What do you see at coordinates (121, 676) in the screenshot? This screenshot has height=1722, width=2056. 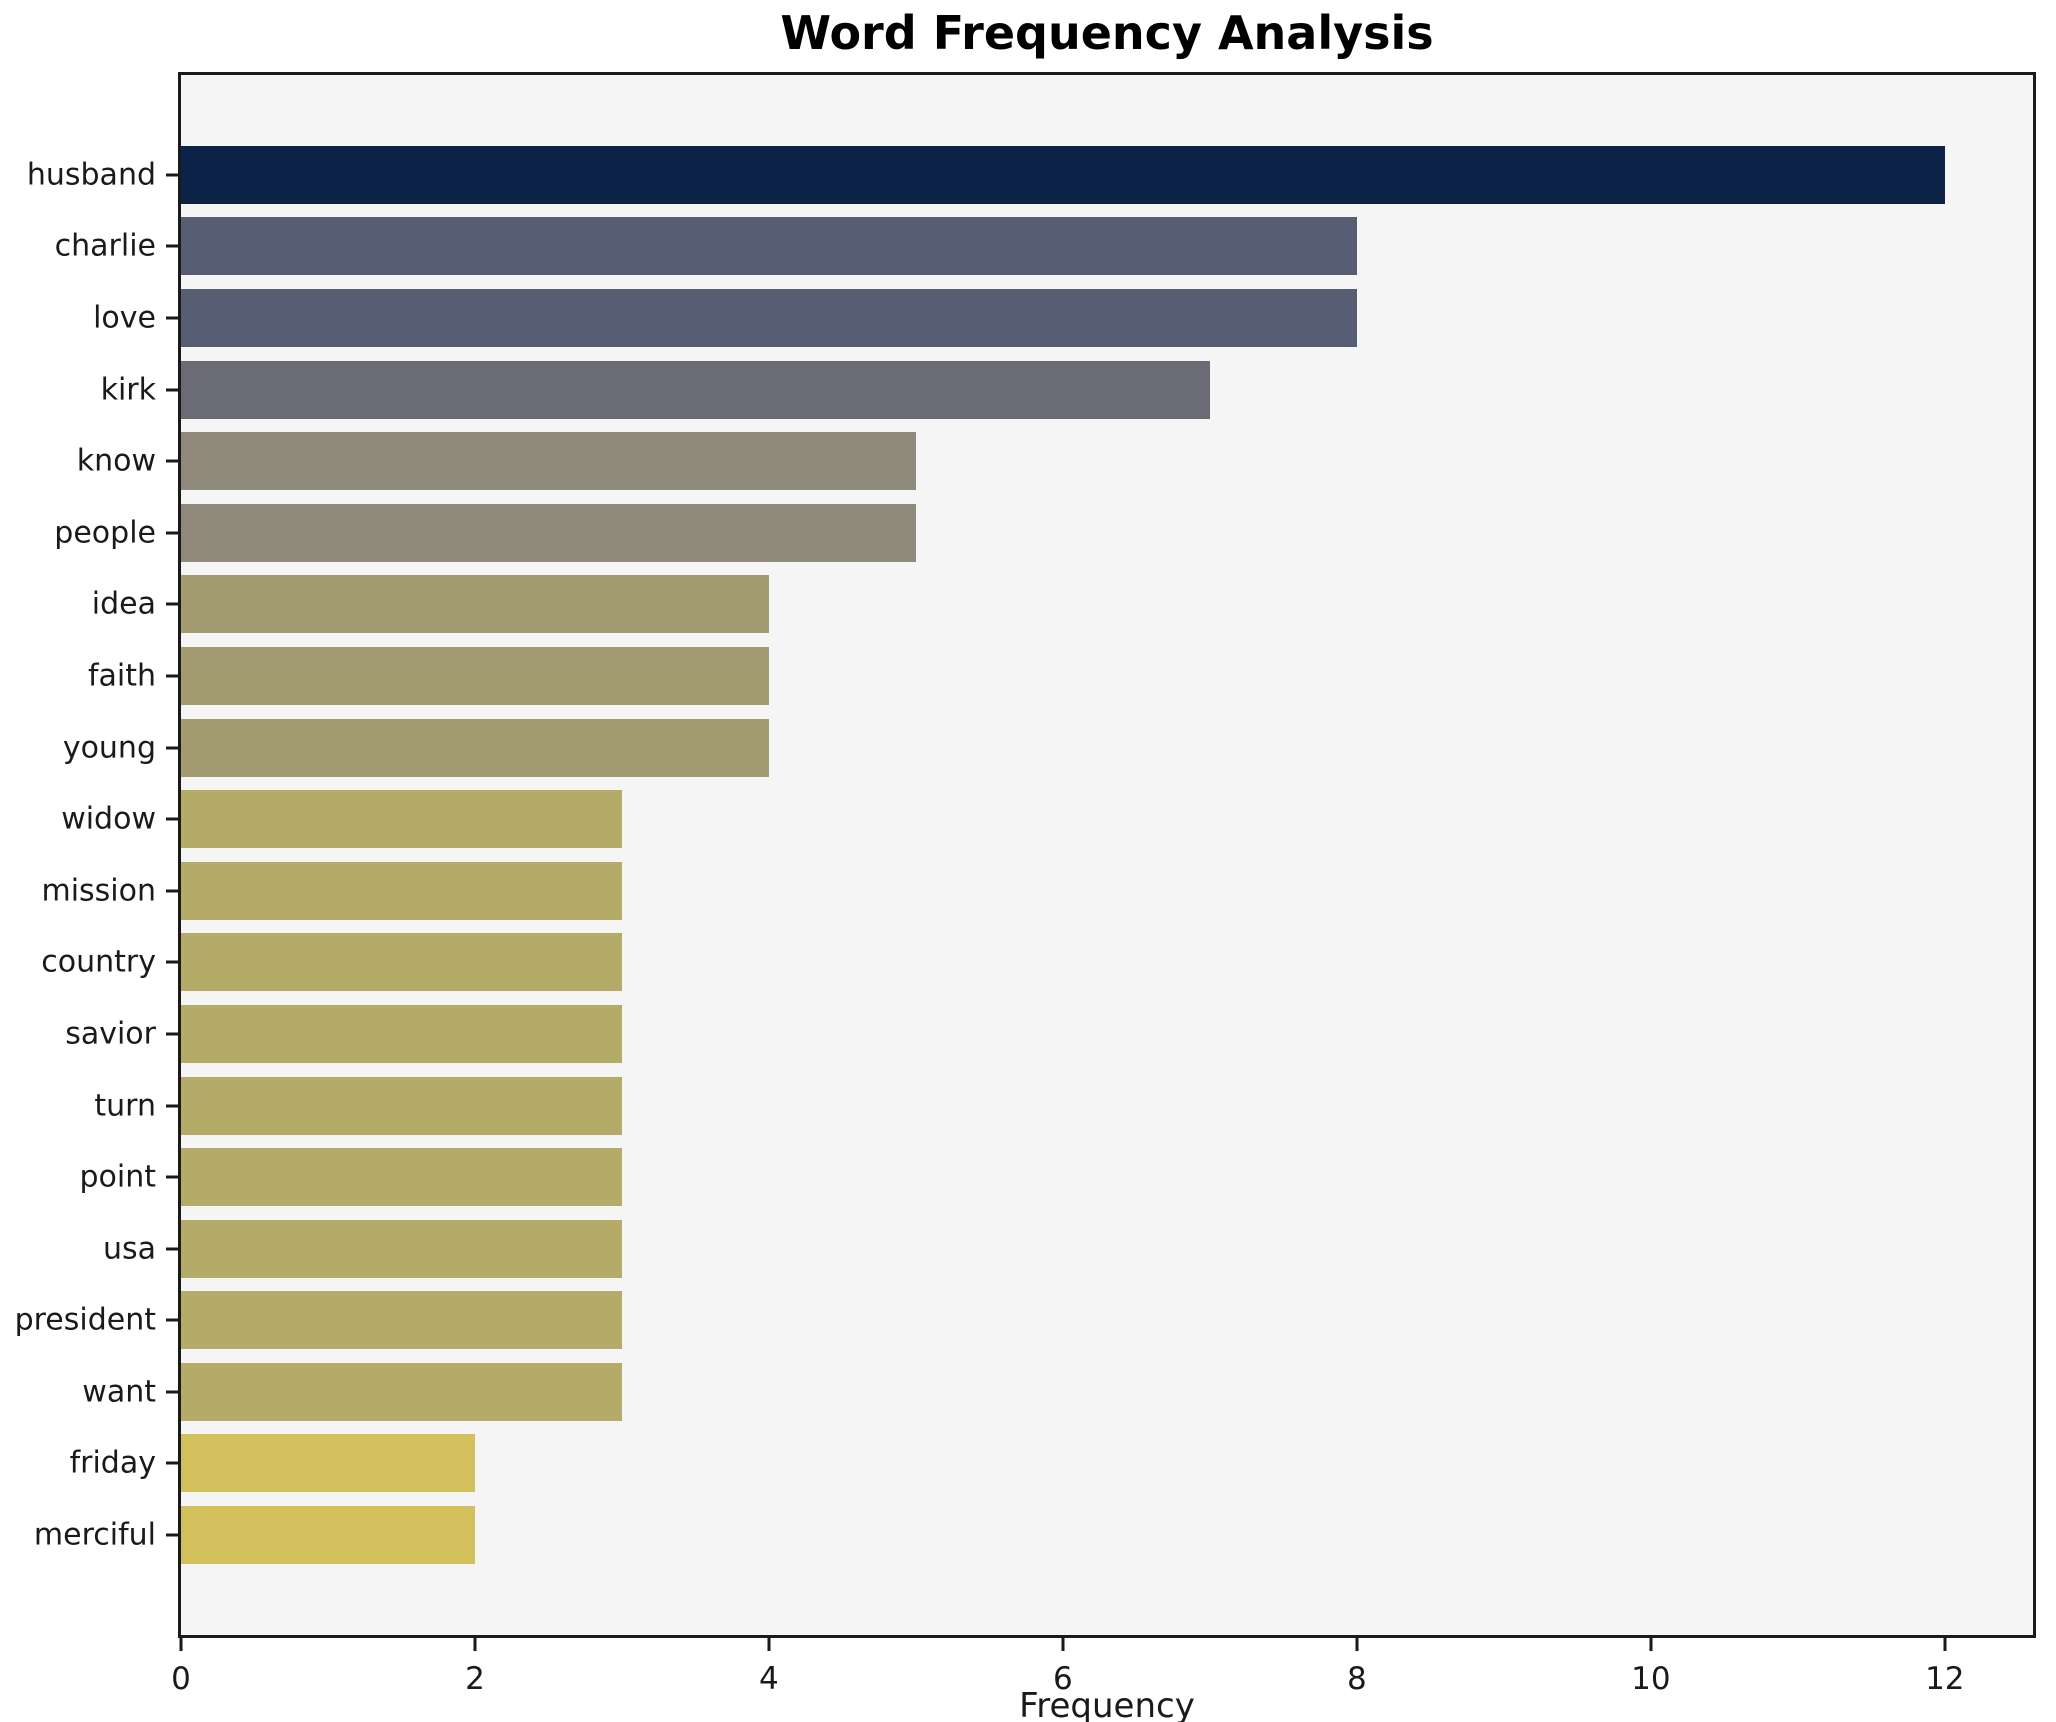 I see `y-tick-label: faith` at bounding box center [121, 676].